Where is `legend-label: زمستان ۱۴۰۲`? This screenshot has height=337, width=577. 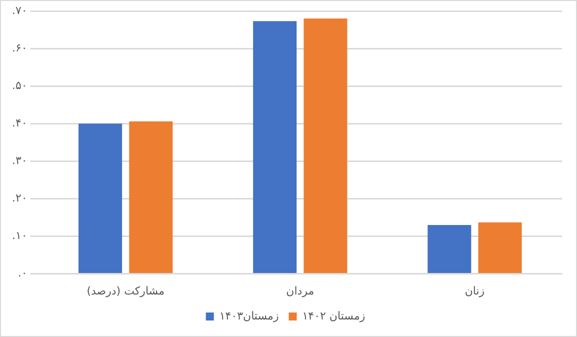
legend-label: زمستان ۱۴۰۲ is located at coordinates (334, 315).